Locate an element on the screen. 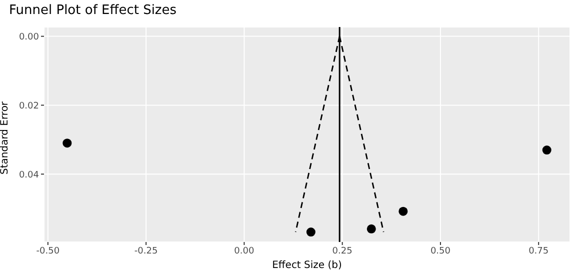 This screenshot has height=271, width=575. x-tick-label: -0.25 is located at coordinates (146, 251).